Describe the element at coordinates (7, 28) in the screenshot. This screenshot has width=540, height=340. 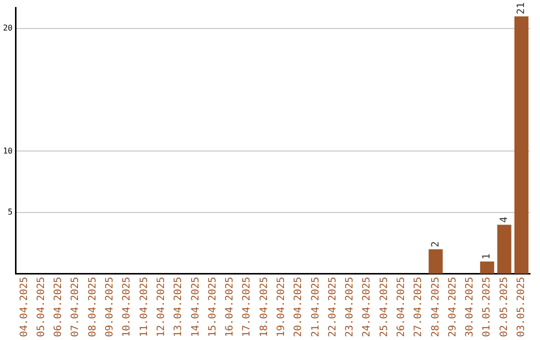
I see `y-tick-label: 20` at that location.